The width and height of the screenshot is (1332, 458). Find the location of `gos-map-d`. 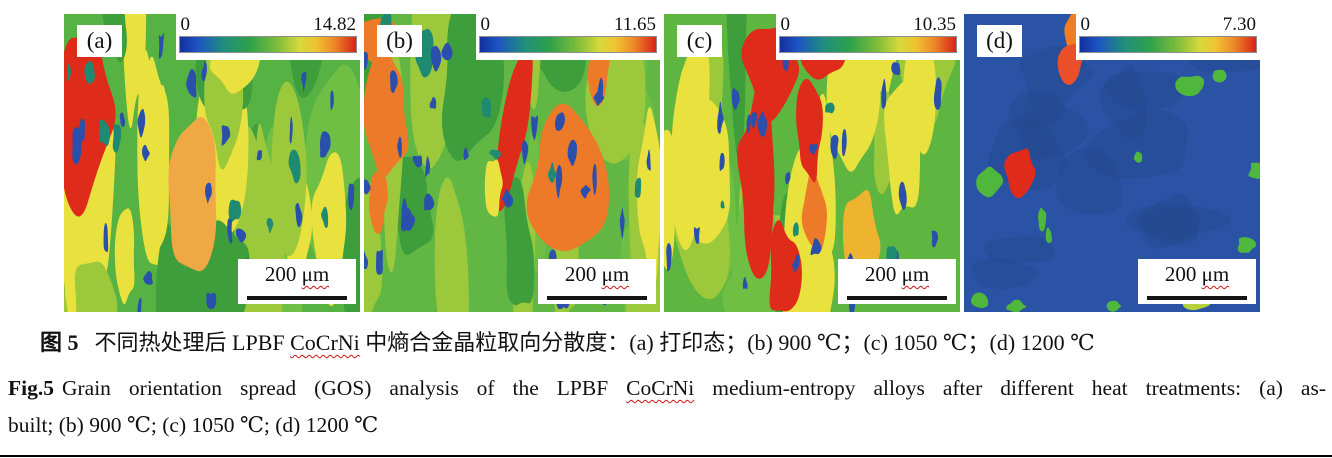

gos-map-d is located at coordinates (1112, 163).